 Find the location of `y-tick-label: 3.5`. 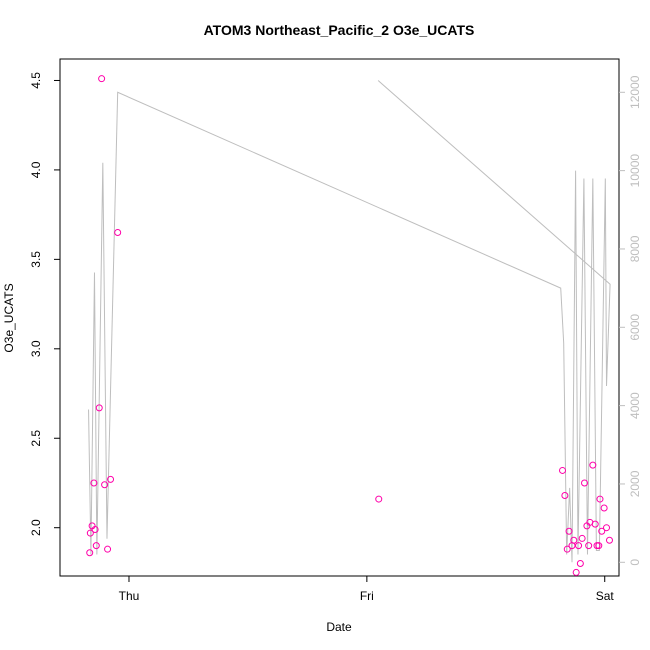

y-tick-label: 3.5 is located at coordinates (36, 259).